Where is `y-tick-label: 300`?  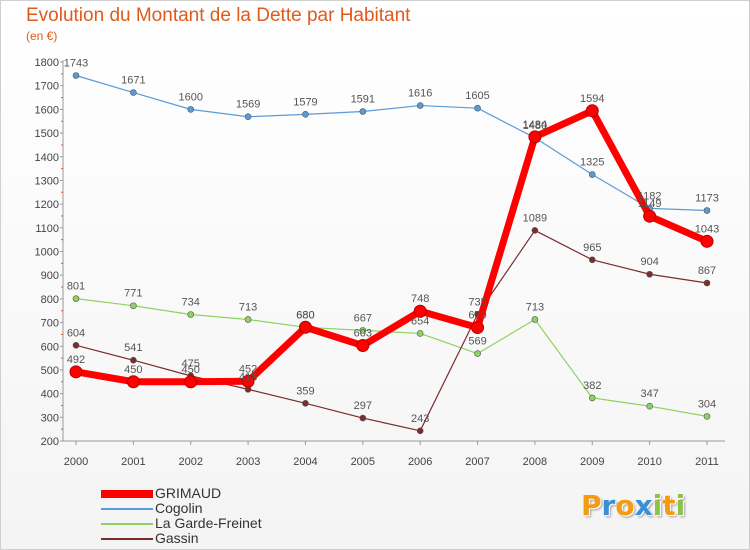 y-tick-label: 300 is located at coordinates (50, 418).